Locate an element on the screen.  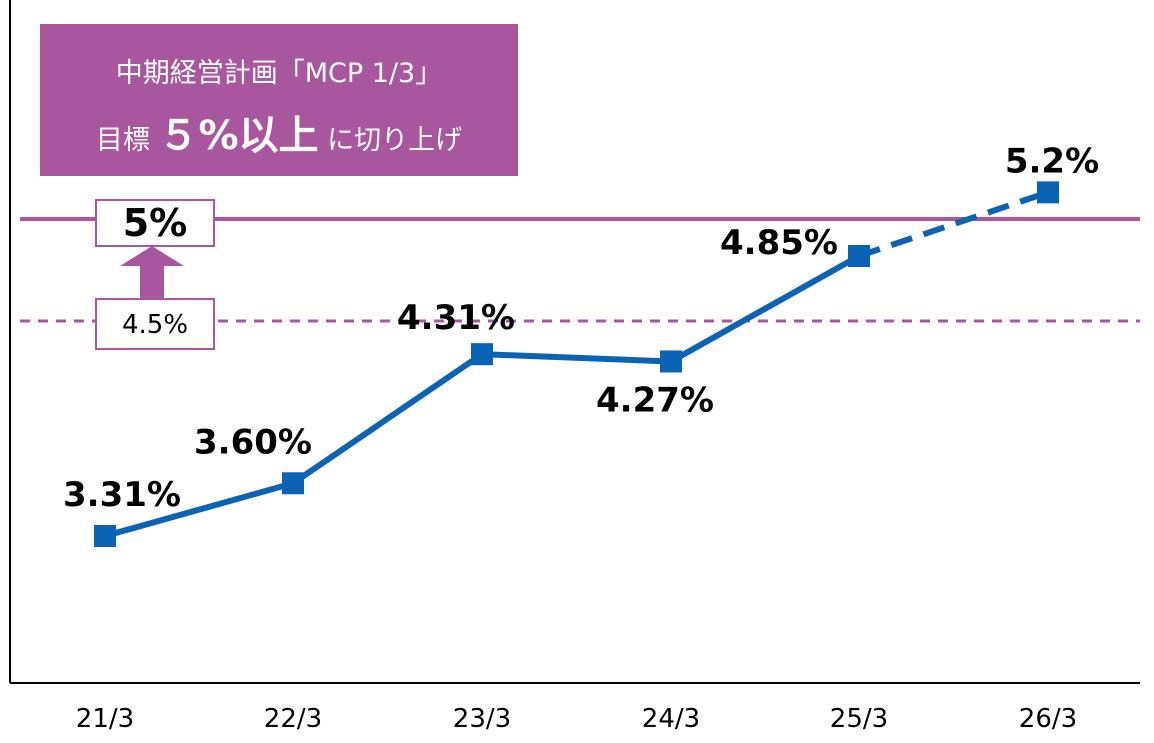
banner-suffix: に切り上げ is located at coordinates (395, 140).